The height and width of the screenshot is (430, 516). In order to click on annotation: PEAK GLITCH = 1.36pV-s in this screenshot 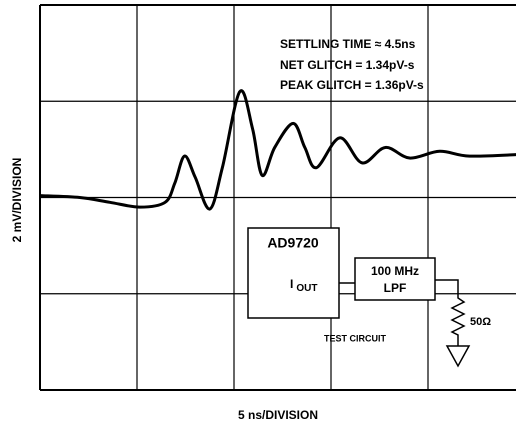, I will do `click(352, 85)`.